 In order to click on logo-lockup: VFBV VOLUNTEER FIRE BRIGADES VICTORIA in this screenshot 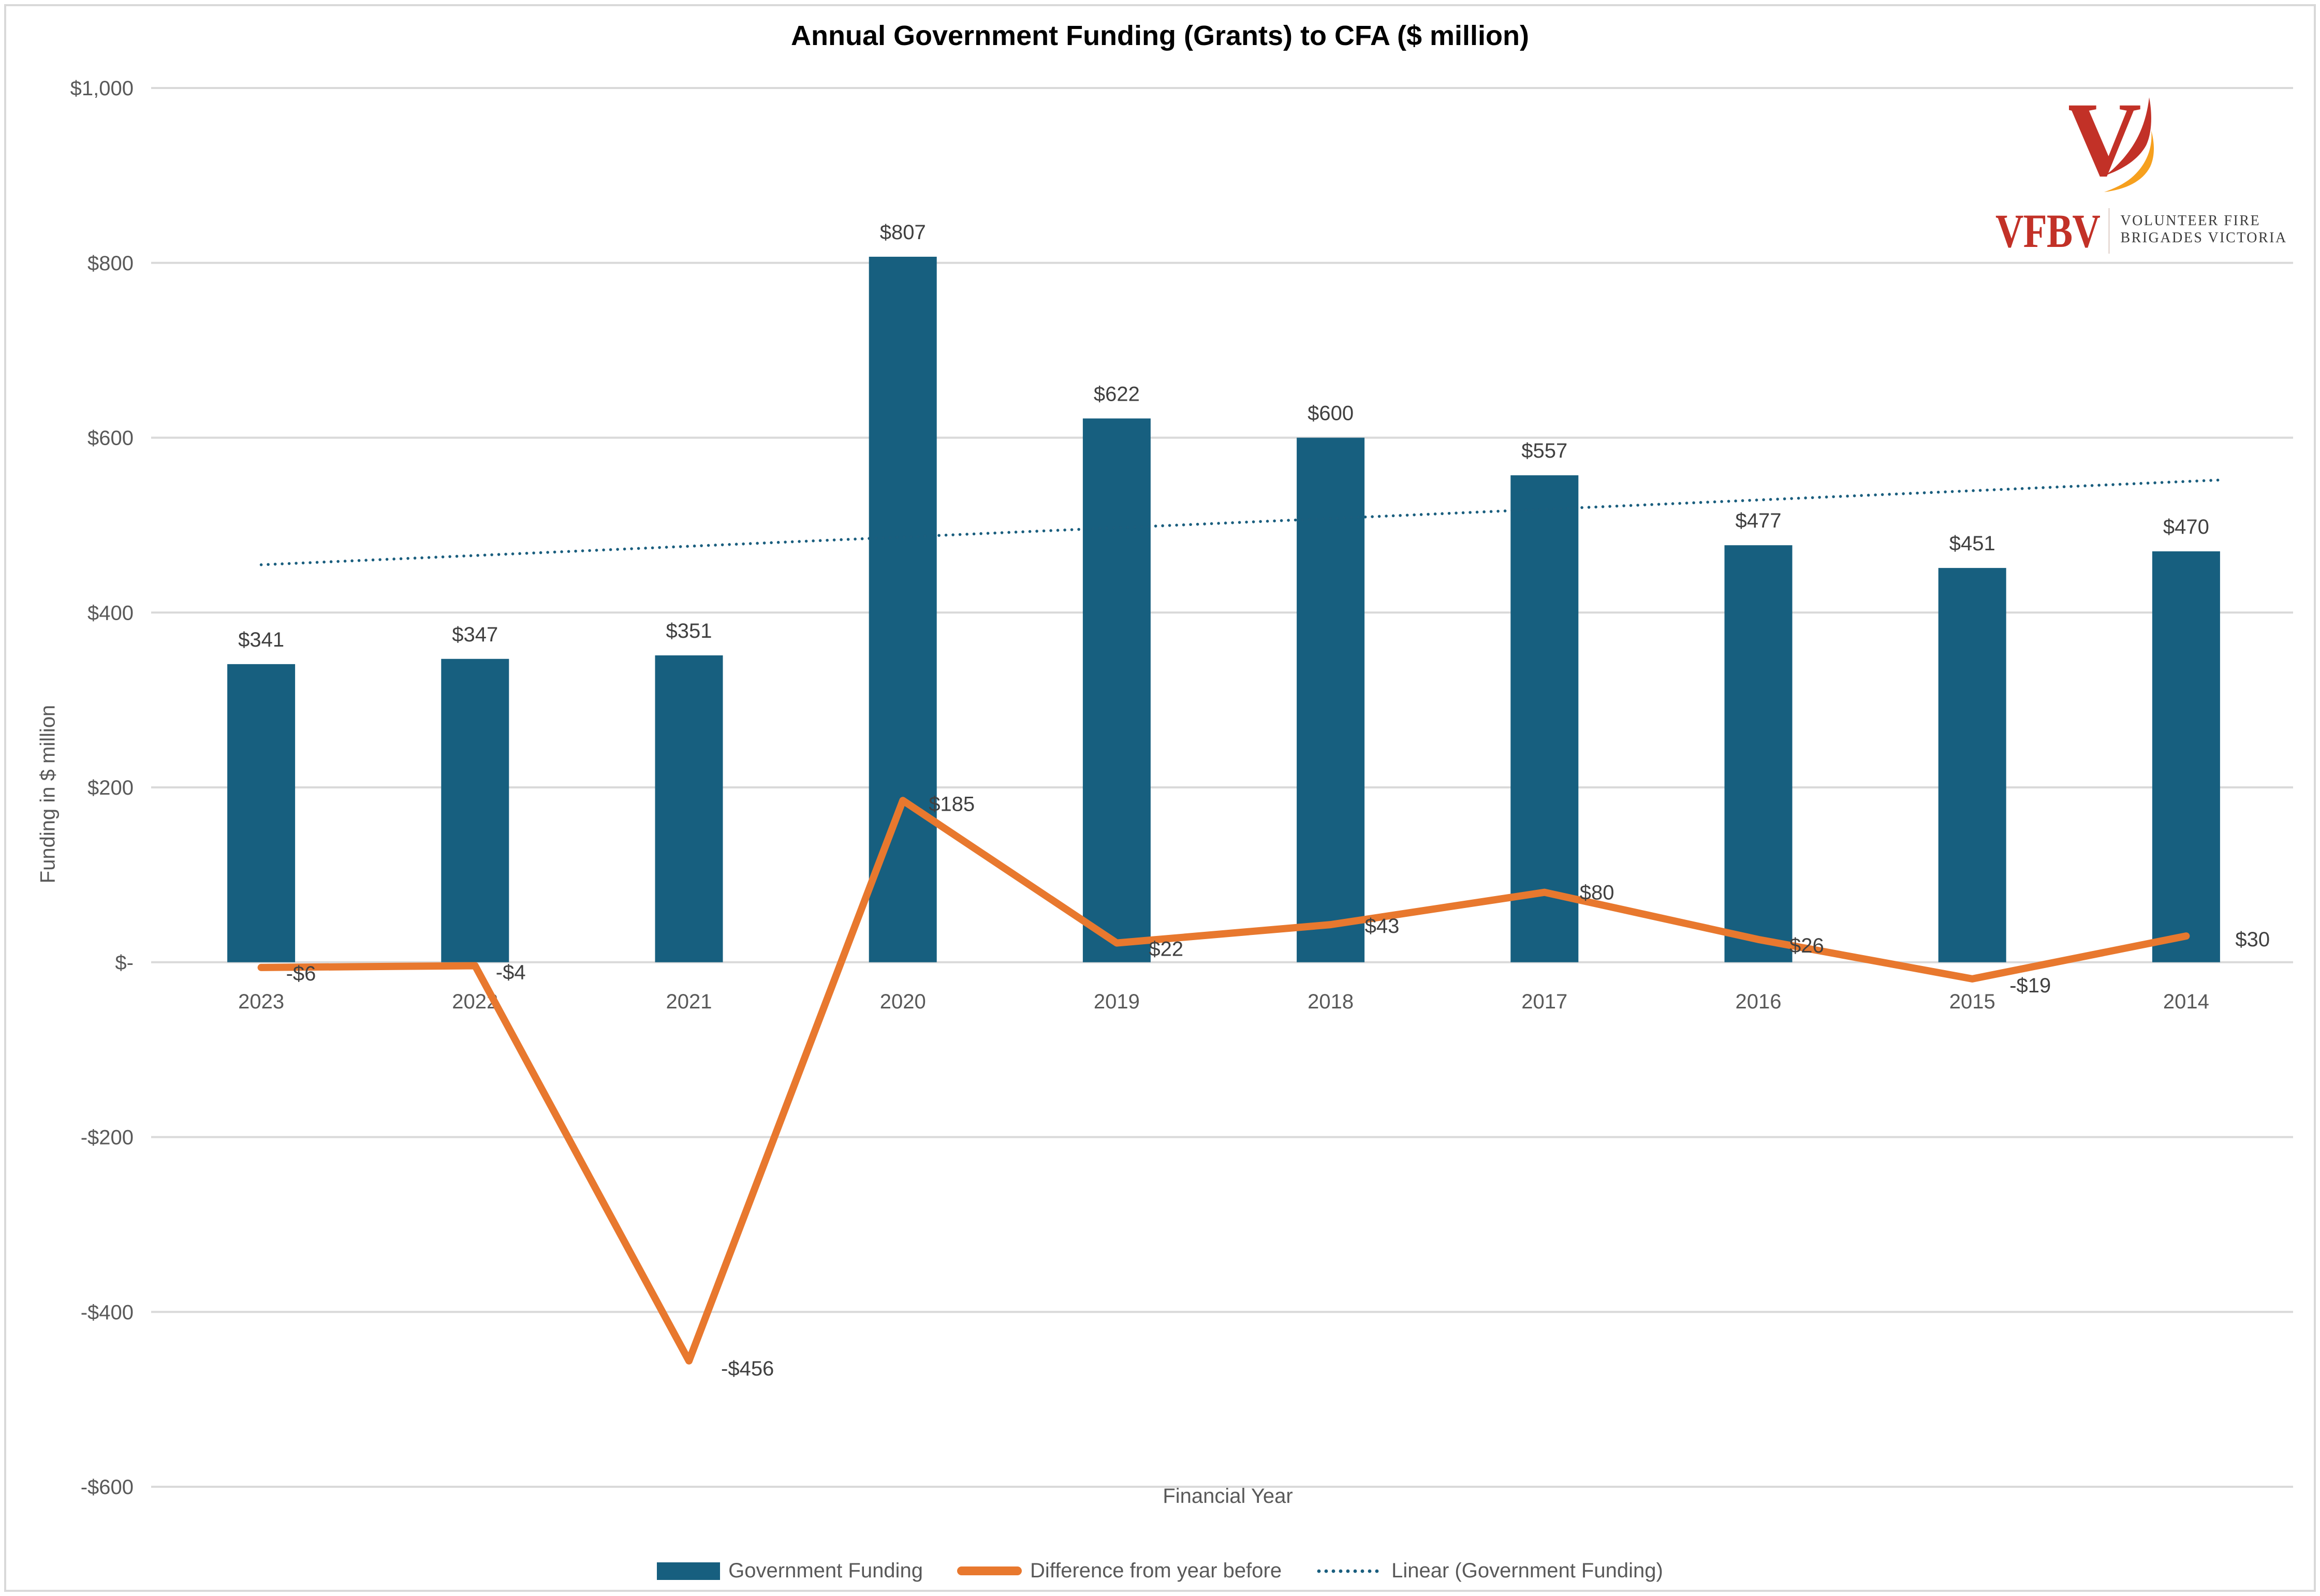, I will do `click(2141, 231)`.